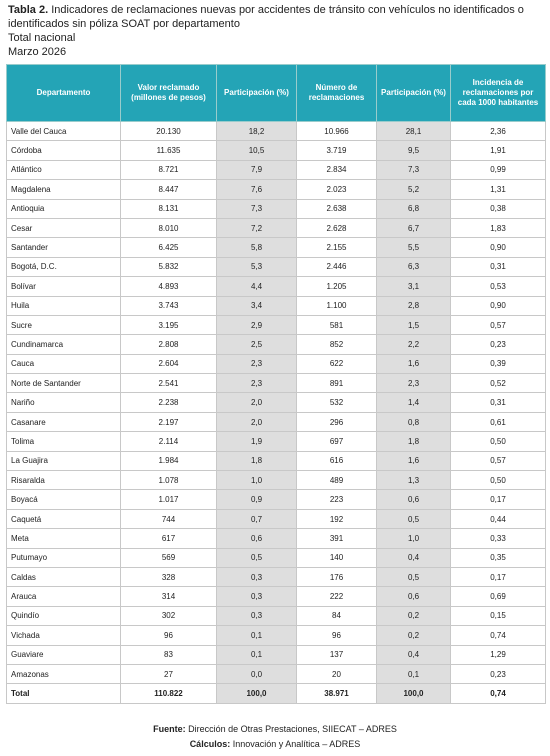 The height and width of the screenshot is (756, 550). I want to click on value-cell: 5,2, so click(413, 189).